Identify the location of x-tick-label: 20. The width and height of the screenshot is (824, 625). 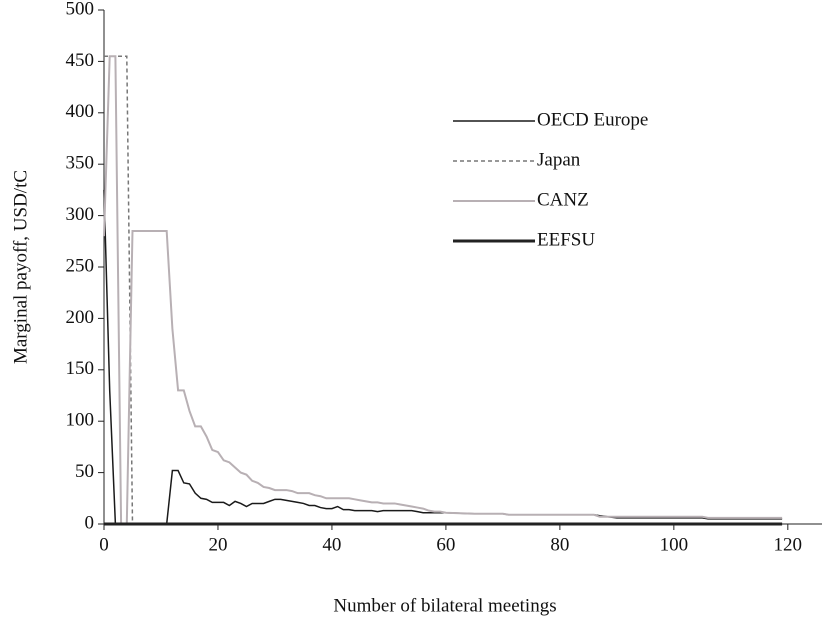
(217, 544).